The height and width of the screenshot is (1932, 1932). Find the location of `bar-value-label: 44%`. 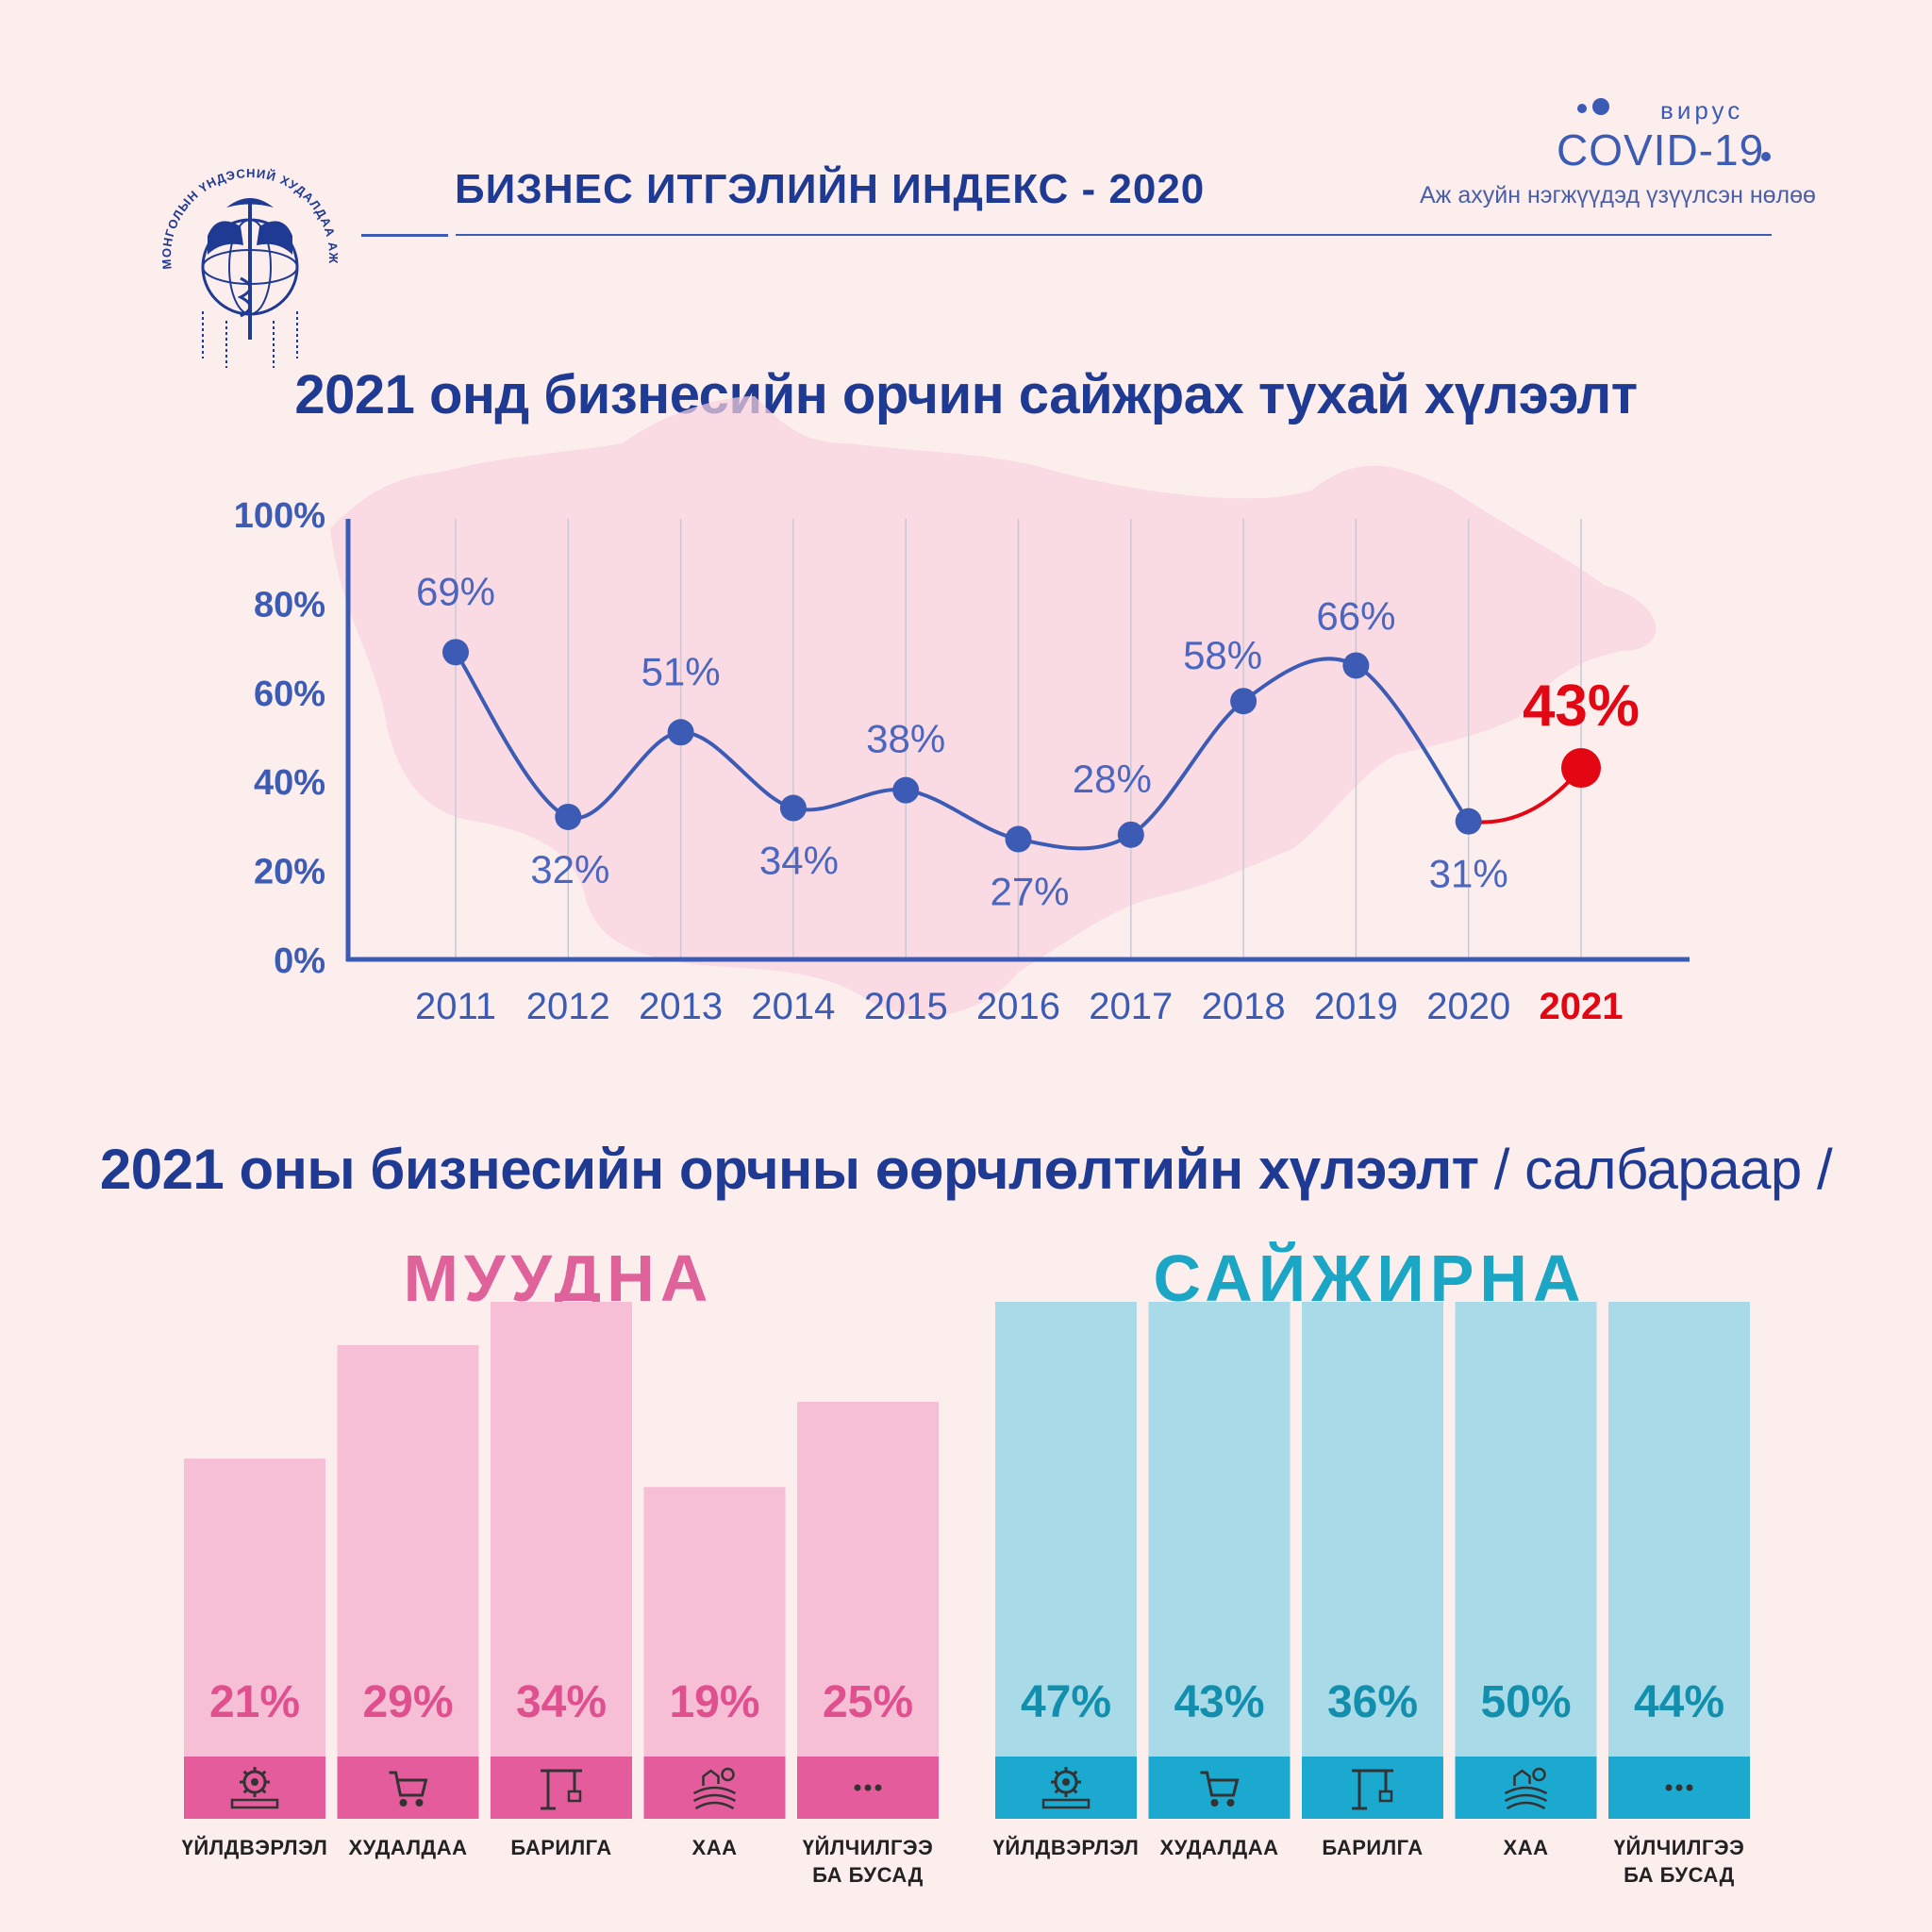

bar-value-label: 44% is located at coordinates (1679, 1702).